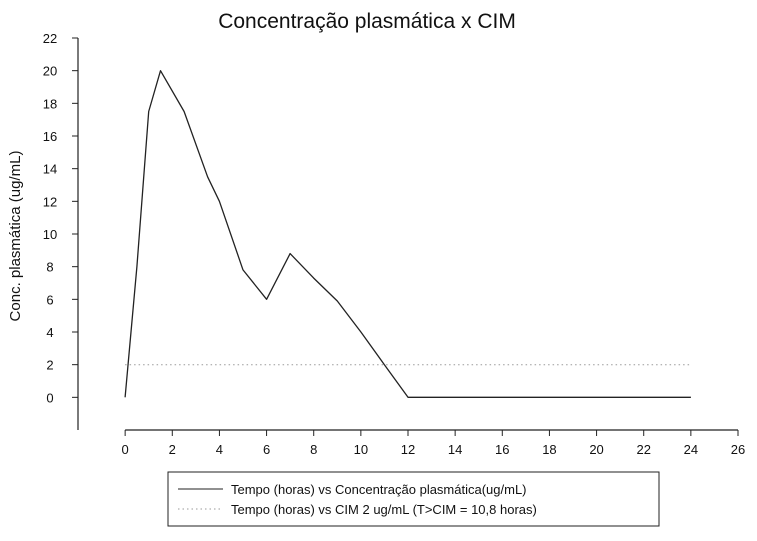  What do you see at coordinates (313, 449) in the screenshot?
I see `x-tick-label: 8` at bounding box center [313, 449].